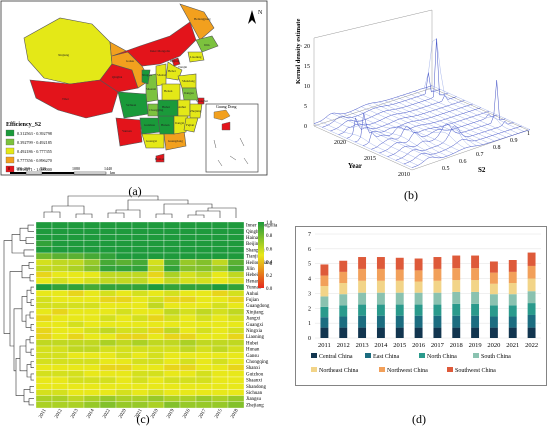  I want to click on legend-label: South China, so click(496, 357).